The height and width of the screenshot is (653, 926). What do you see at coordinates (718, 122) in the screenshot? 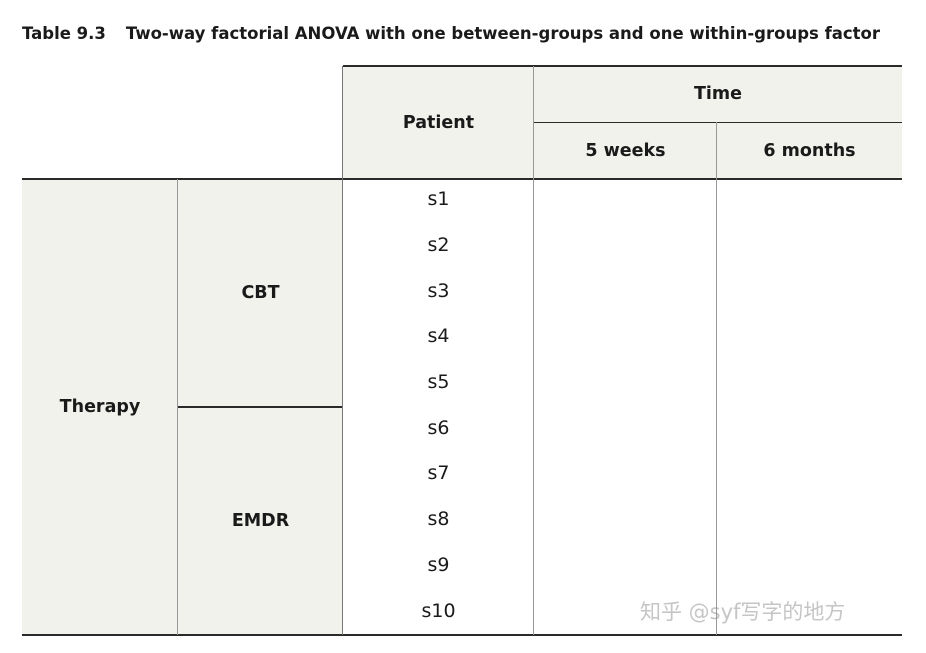
I see `time-subrule` at bounding box center [718, 122].